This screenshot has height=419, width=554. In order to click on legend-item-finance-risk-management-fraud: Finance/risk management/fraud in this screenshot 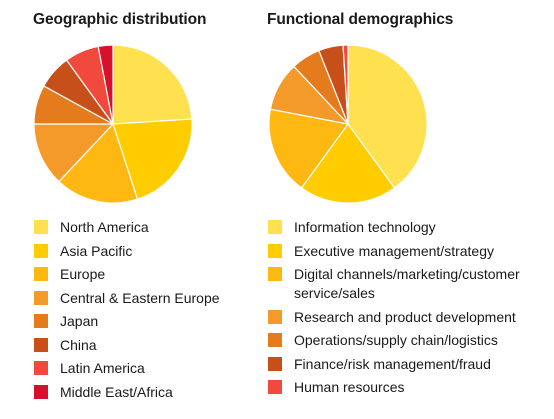, I will do `click(409, 364)`.